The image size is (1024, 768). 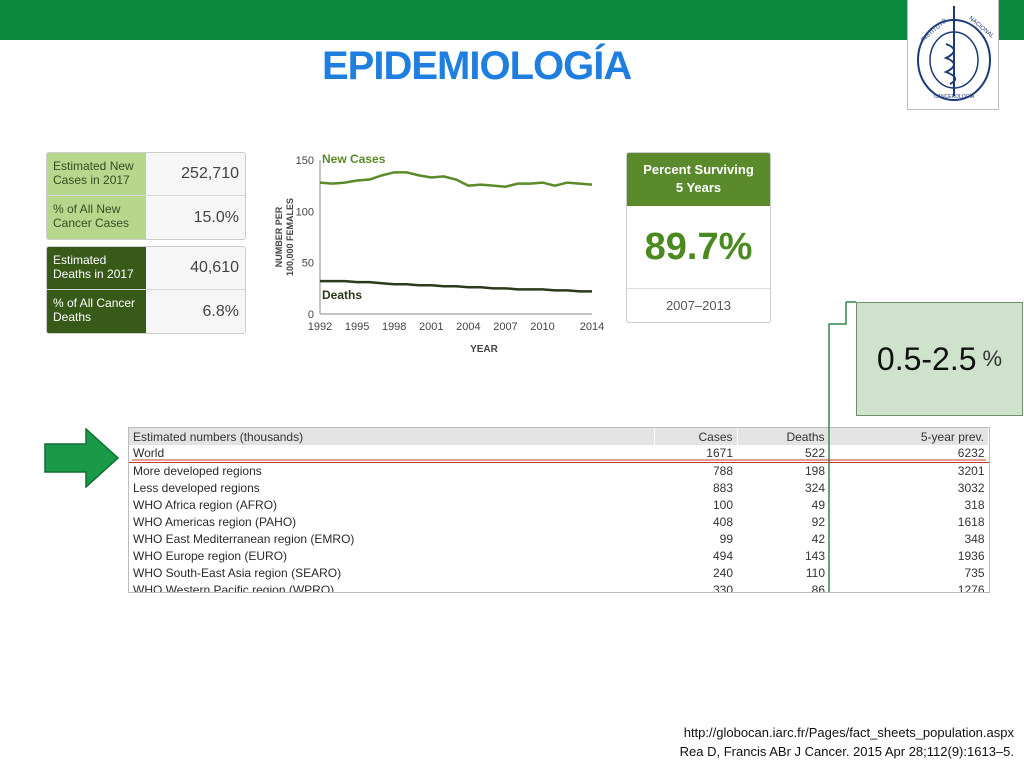 I want to click on cell-region: WHO South-East Asia region (SEARO), so click(x=237, y=572).